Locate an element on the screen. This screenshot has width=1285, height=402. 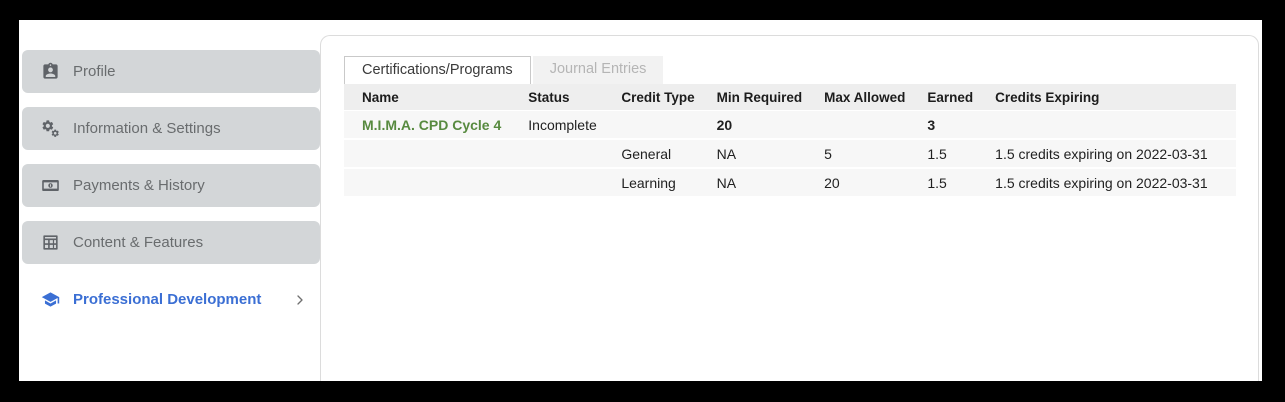
sidebar-item-information-settings: Information & Settings is located at coordinates (171, 128).